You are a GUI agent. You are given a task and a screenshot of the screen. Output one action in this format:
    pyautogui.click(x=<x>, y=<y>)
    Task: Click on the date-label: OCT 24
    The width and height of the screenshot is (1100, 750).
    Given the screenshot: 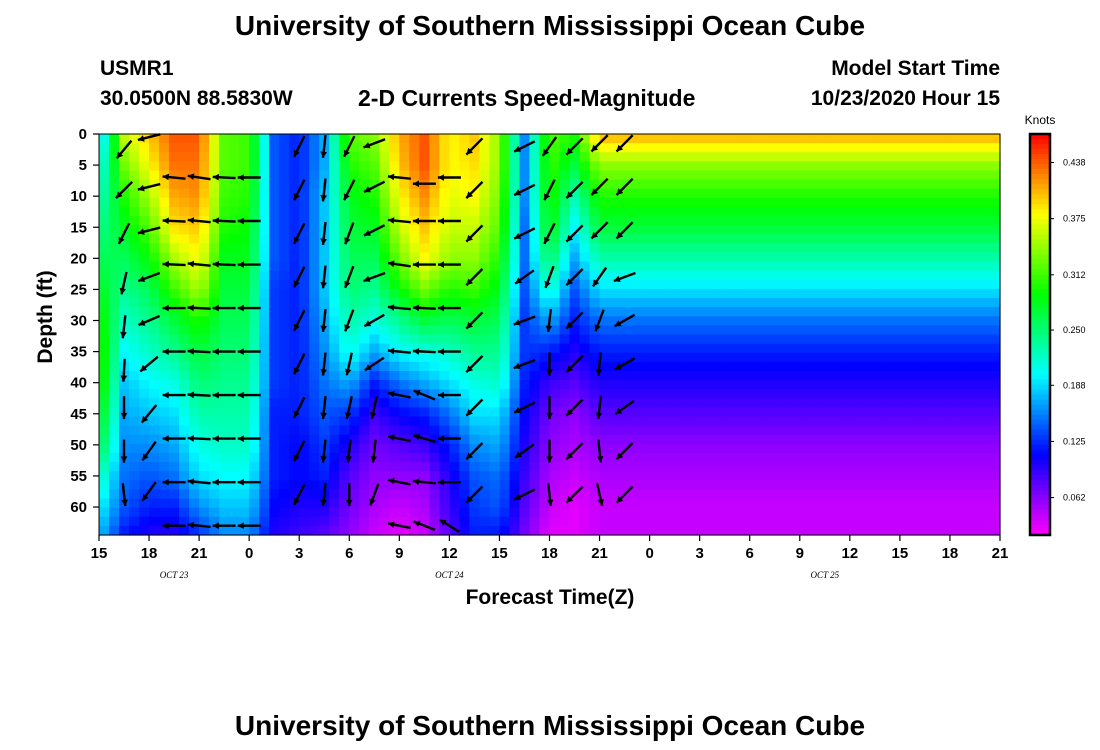 What is the action you would take?
    pyautogui.click(x=449, y=575)
    